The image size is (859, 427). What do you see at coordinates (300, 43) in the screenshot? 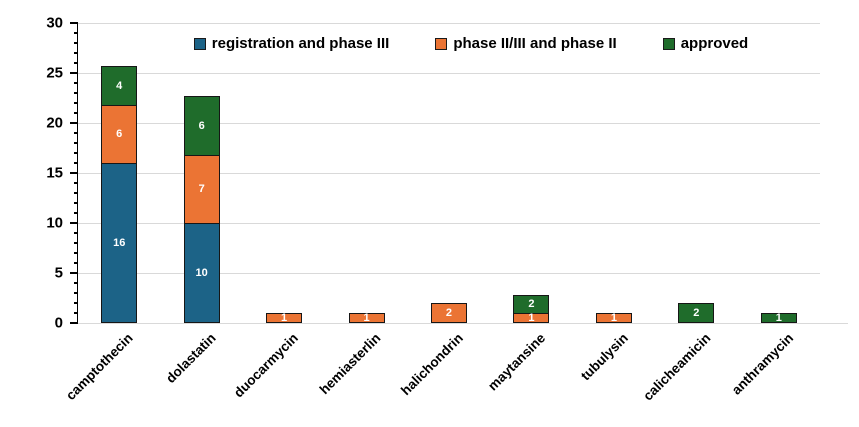
I see `legend-label: registration and phase III` at bounding box center [300, 43].